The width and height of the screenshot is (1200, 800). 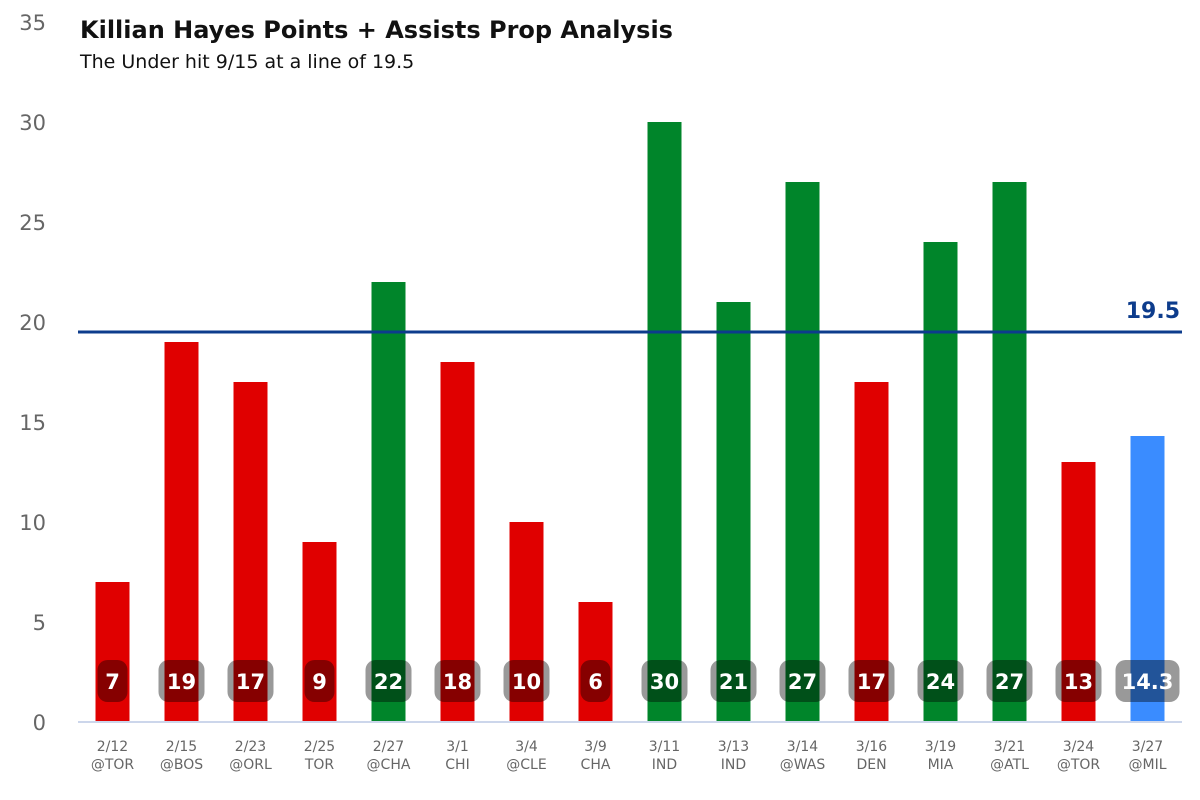 I want to click on y-tick-label: 15, so click(x=32, y=423).